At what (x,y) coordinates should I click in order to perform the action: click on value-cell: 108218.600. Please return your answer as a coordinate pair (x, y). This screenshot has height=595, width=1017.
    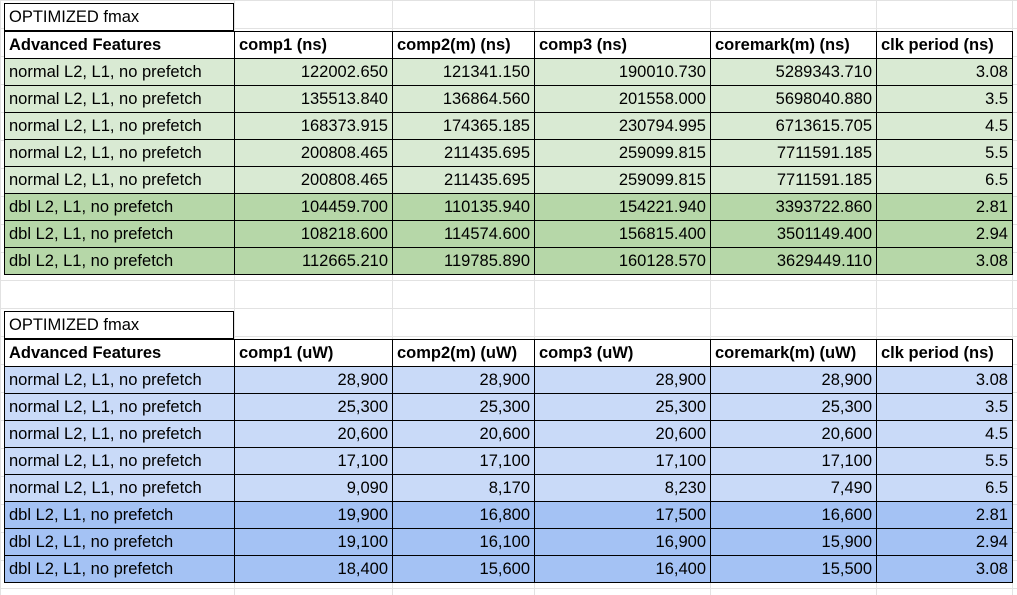
    Looking at the image, I should click on (313, 234).